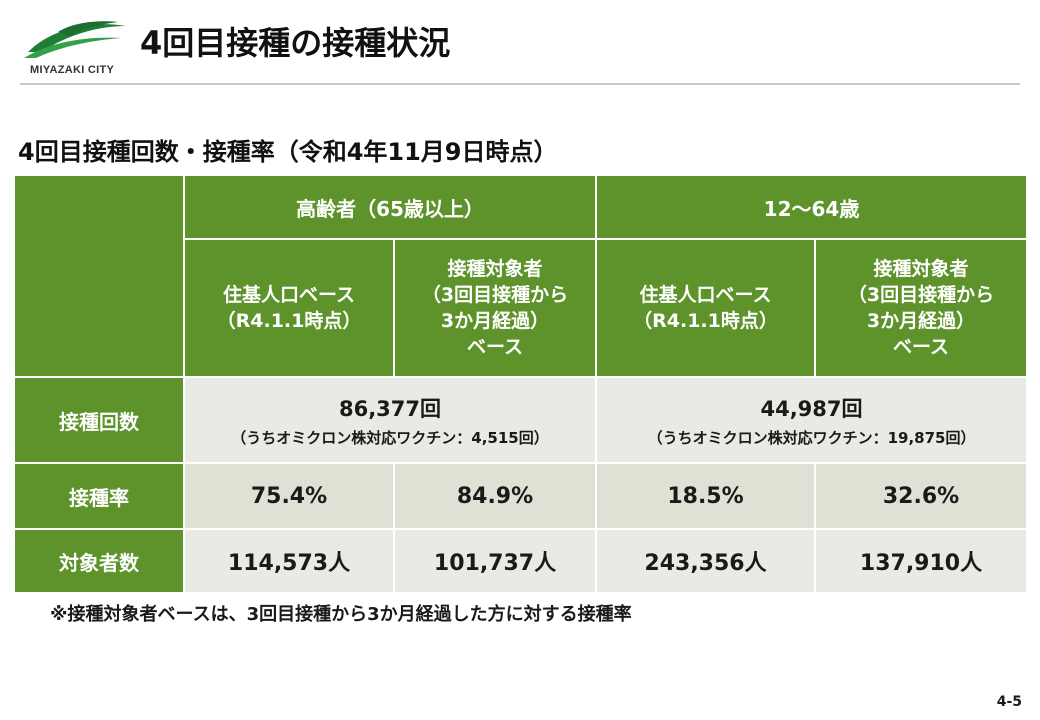 Image resolution: width=1040 pixels, height=720 pixels. What do you see at coordinates (288, 152) in the screenshot?
I see `section-title: 4回目接種回数・接種率（令和4年11月9日時点）` at bounding box center [288, 152].